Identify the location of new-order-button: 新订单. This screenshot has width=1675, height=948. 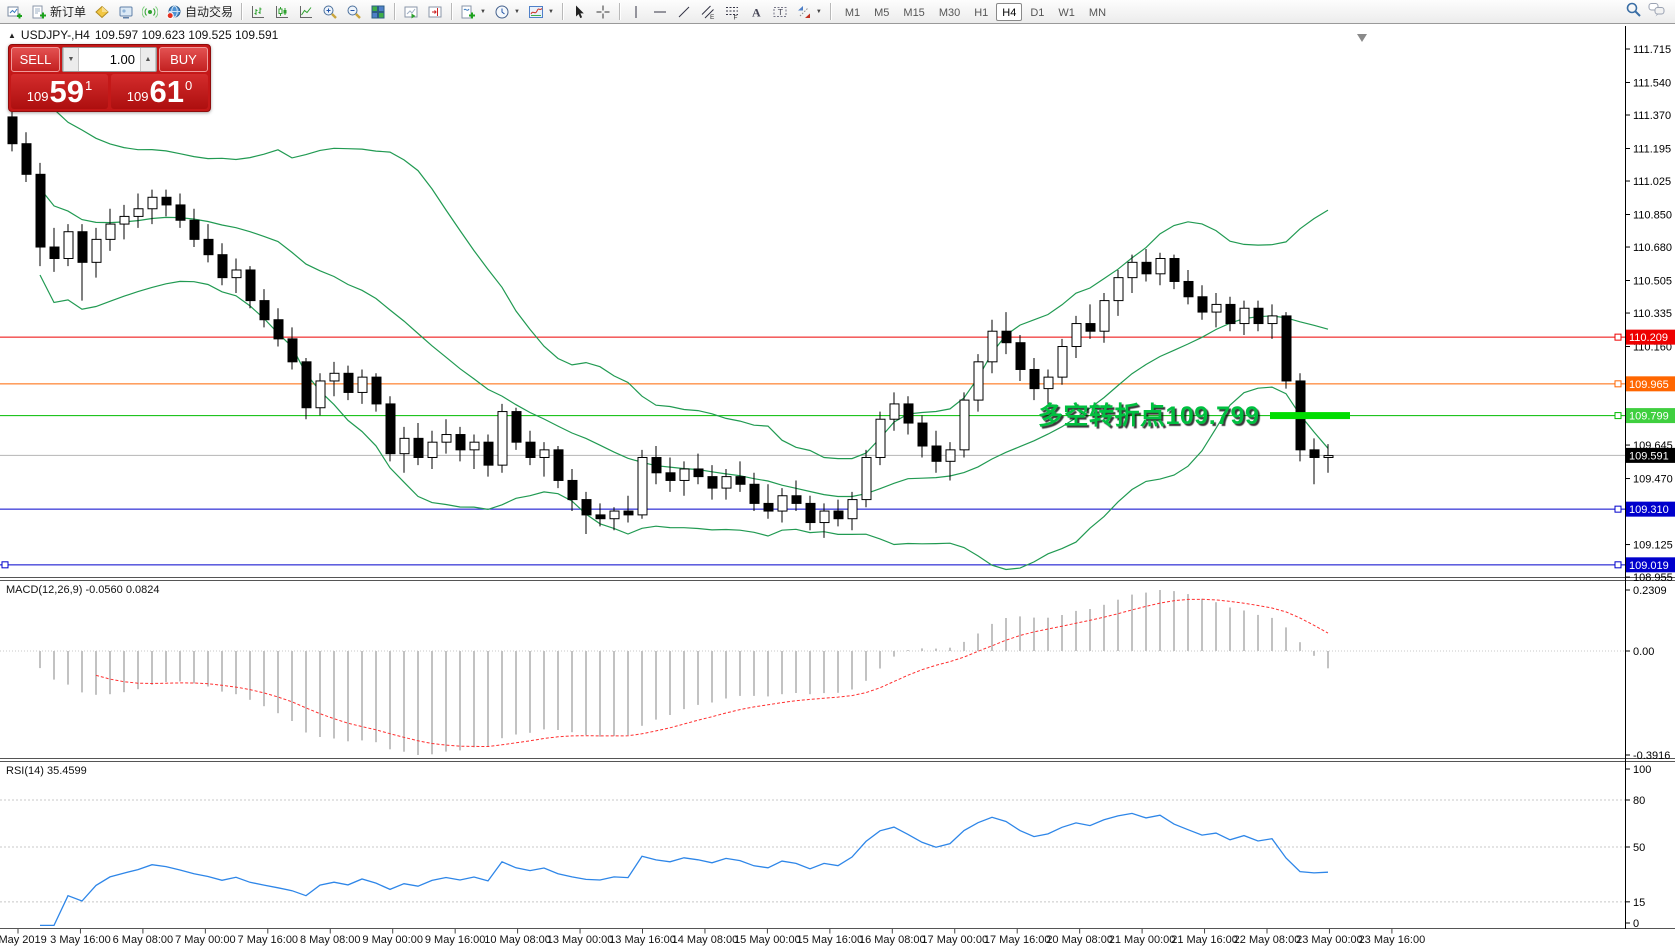
(58, 12).